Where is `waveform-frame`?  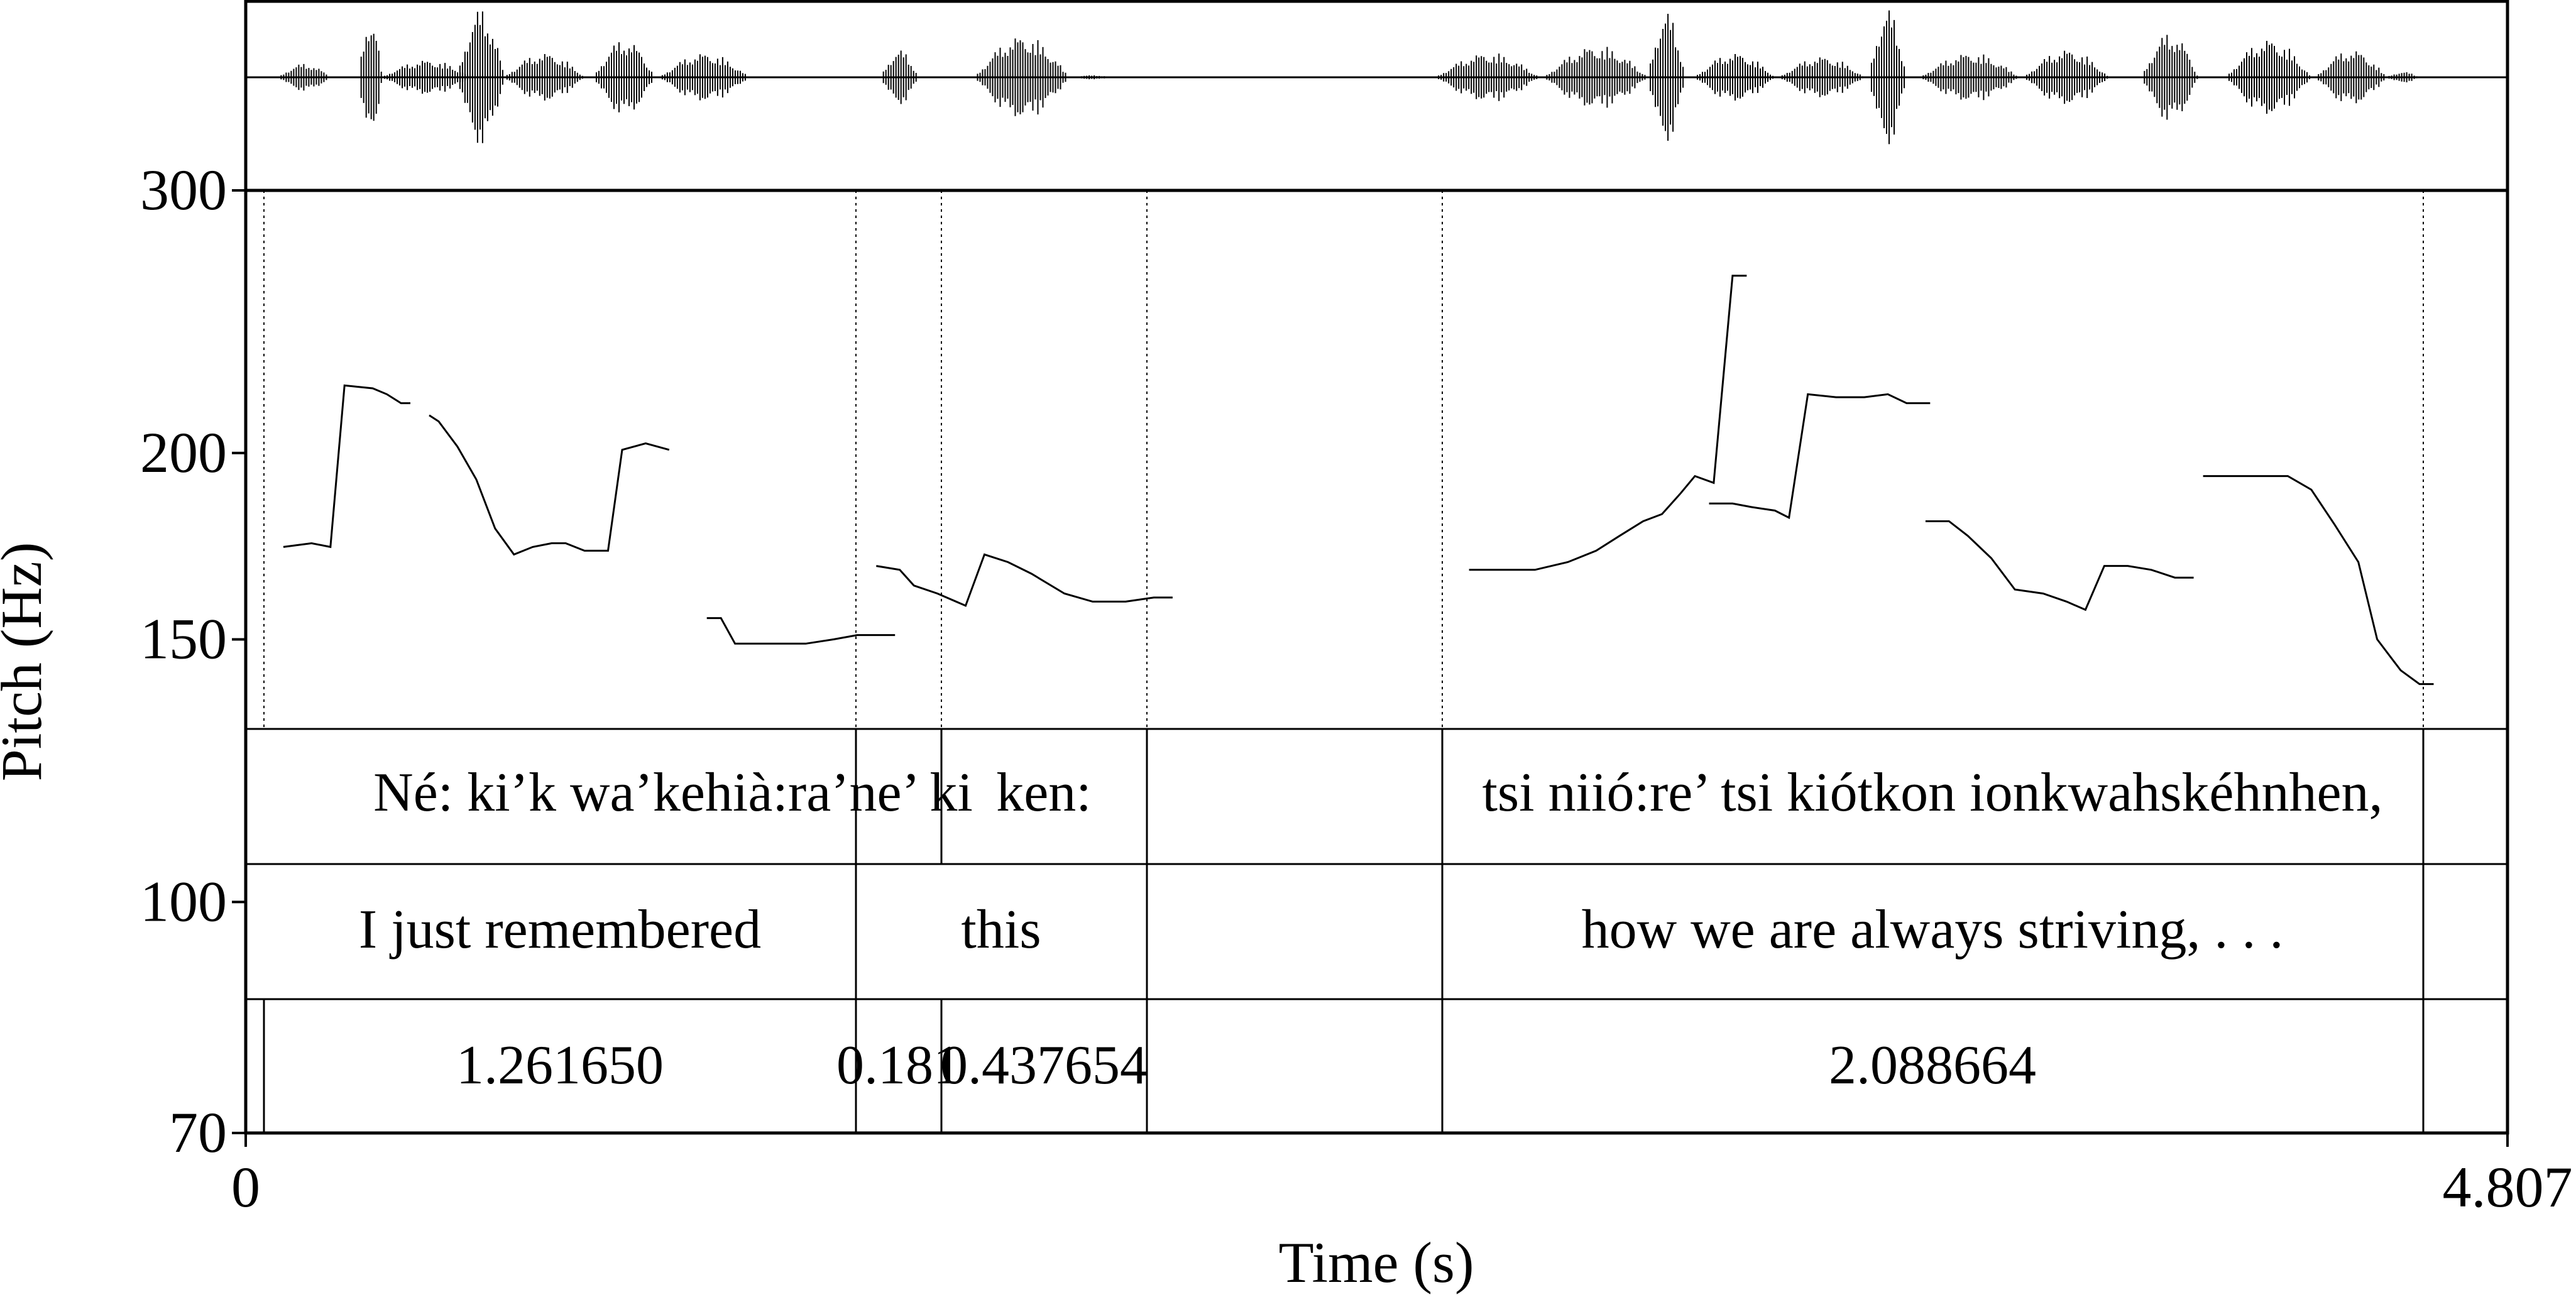
waveform-frame is located at coordinates (1376, 96).